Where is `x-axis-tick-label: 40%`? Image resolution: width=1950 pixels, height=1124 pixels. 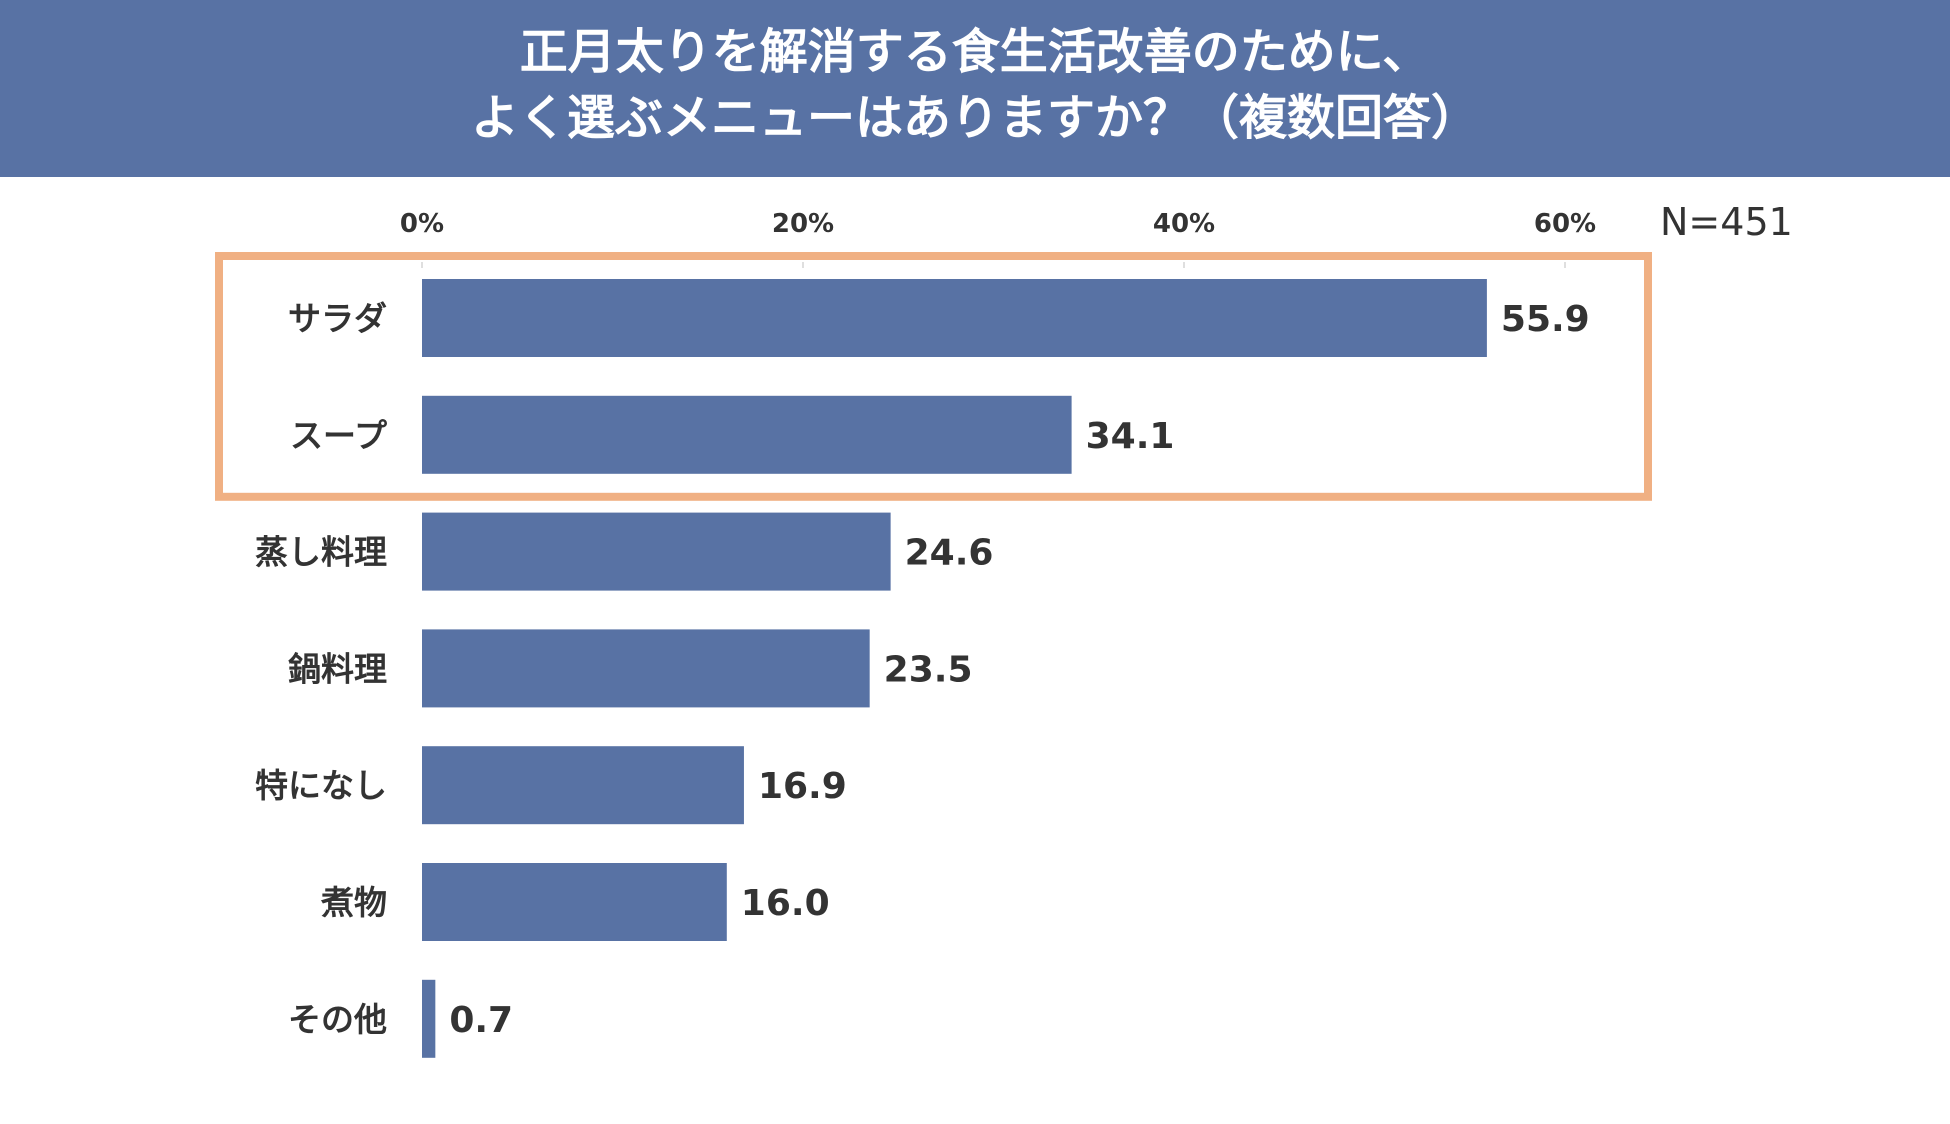 x-axis-tick-label: 40% is located at coordinates (1184, 224).